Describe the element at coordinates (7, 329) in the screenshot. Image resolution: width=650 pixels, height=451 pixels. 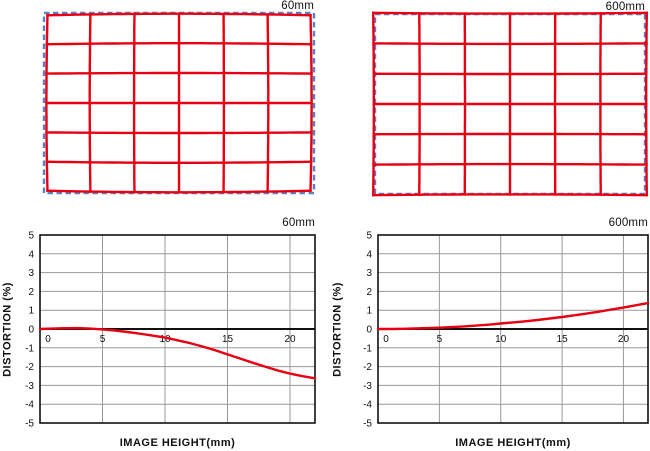
I see `y-axis-label-60mm: DISTORTION (%)` at that location.